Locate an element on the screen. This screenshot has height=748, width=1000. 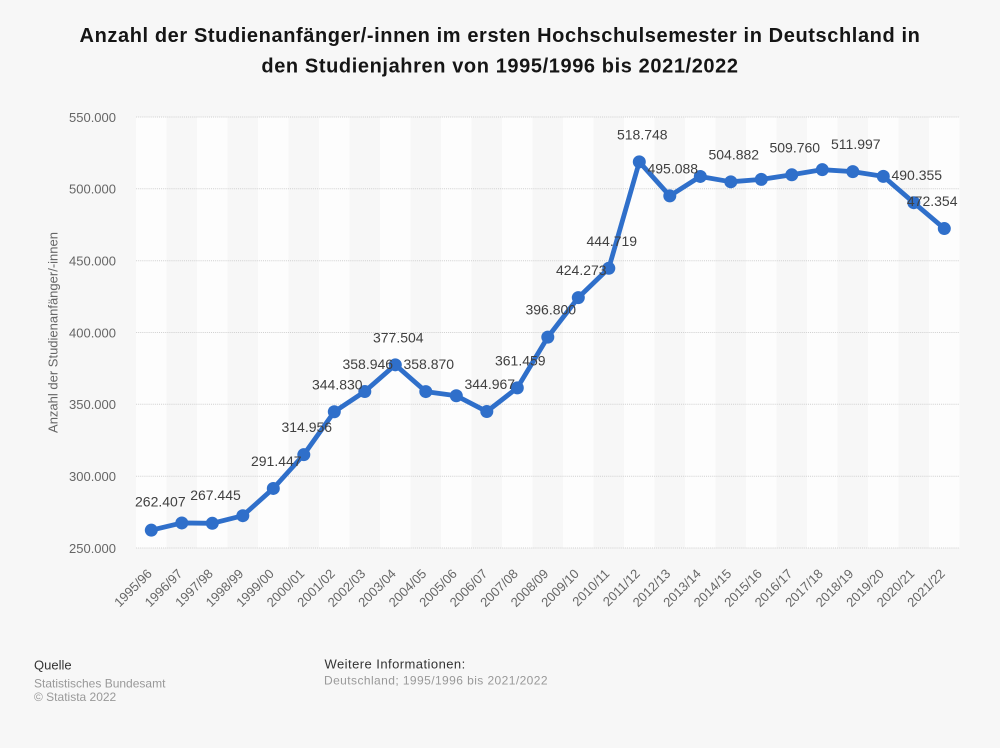
svg-text: Quelle is located at coordinates (53, 665).